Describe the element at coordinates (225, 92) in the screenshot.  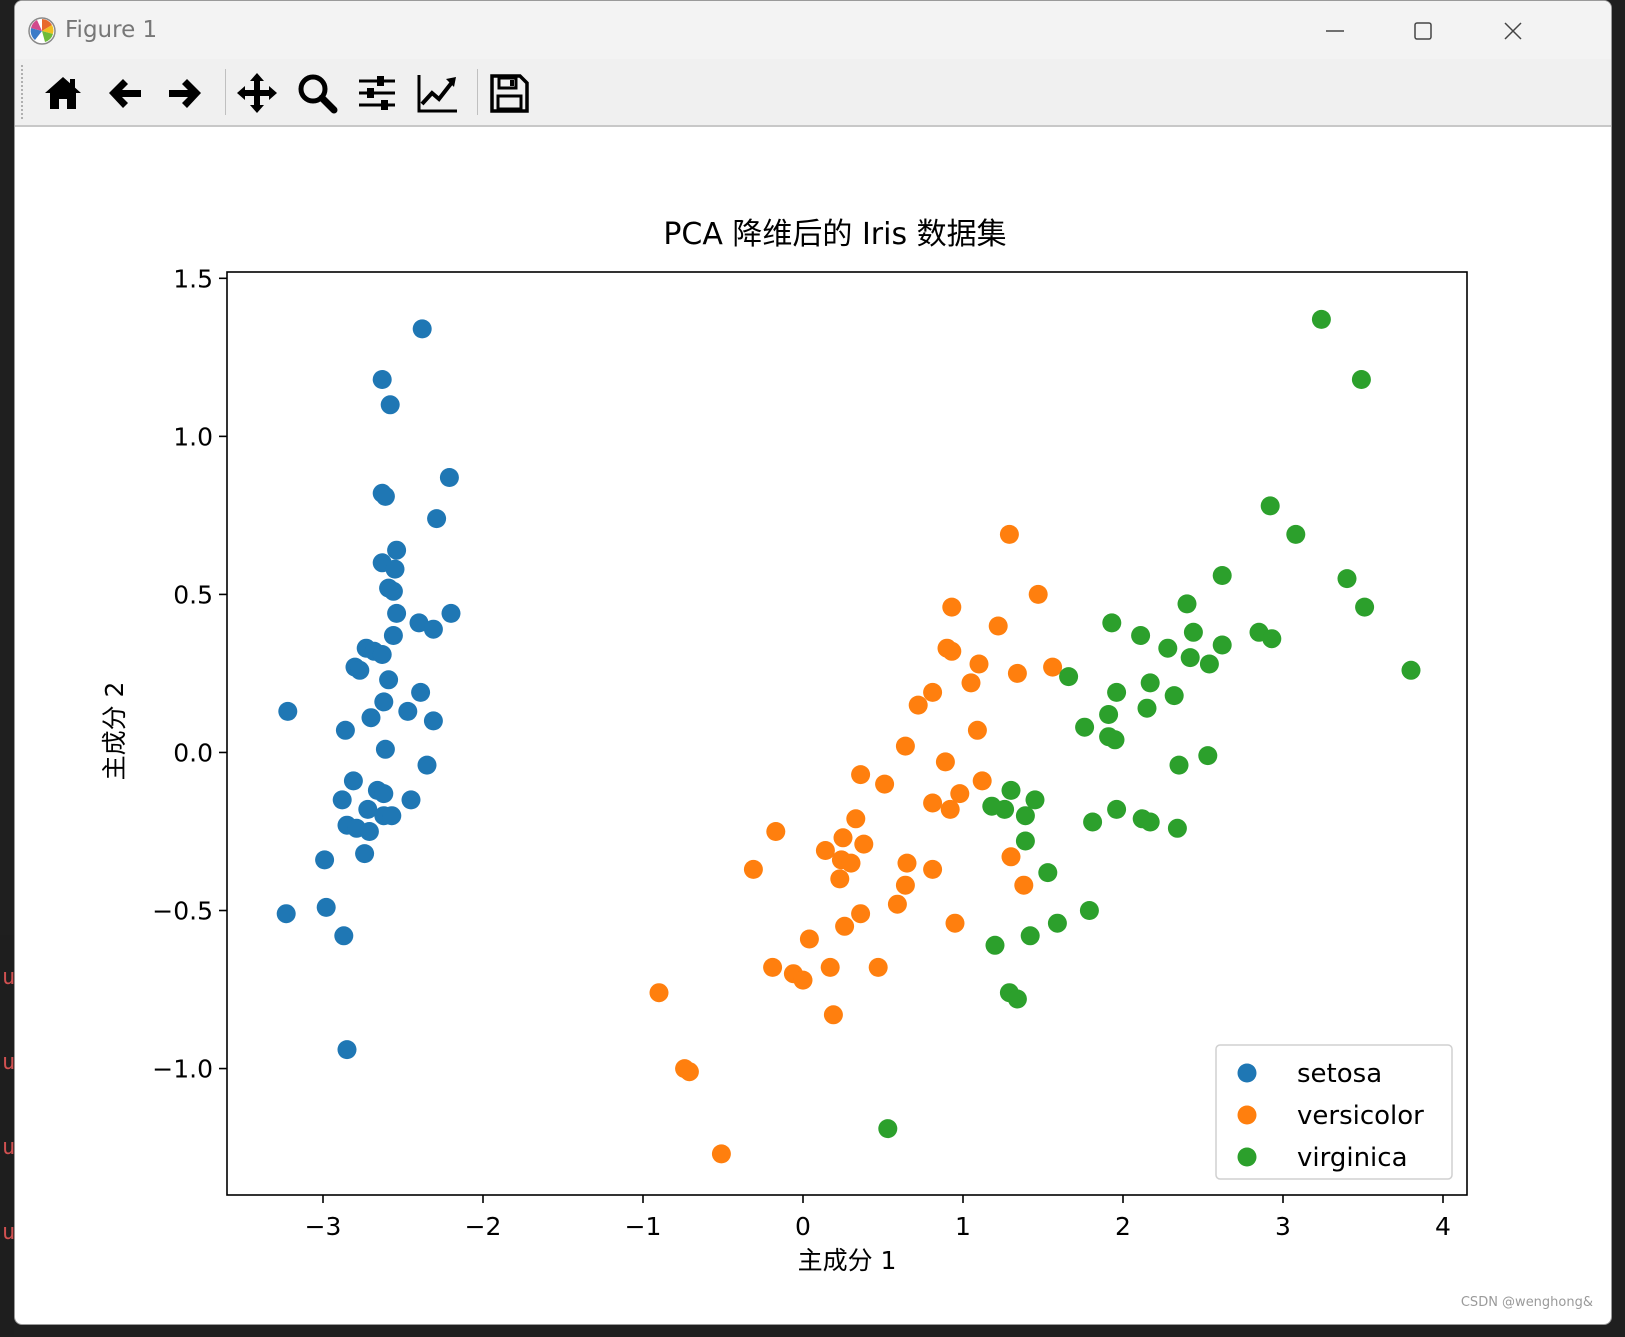
I see `toolbar-separator` at that location.